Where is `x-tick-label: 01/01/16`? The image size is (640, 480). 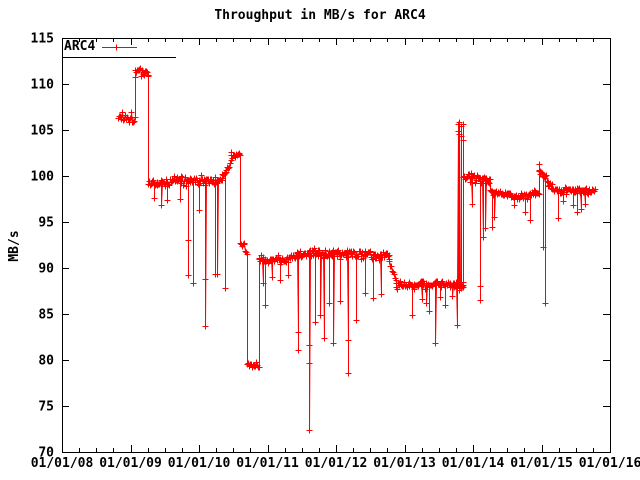 x-tick-label: 01/01/16 is located at coordinates (609, 463).